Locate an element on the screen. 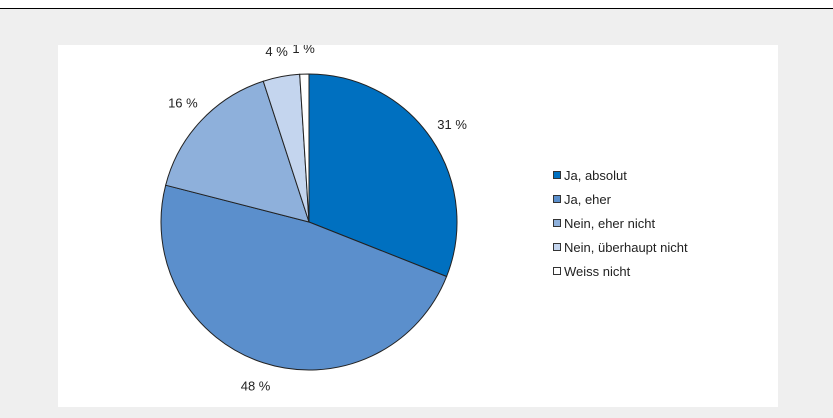 The image size is (833, 418). pie-slice-ja-absolut is located at coordinates (383, 175).